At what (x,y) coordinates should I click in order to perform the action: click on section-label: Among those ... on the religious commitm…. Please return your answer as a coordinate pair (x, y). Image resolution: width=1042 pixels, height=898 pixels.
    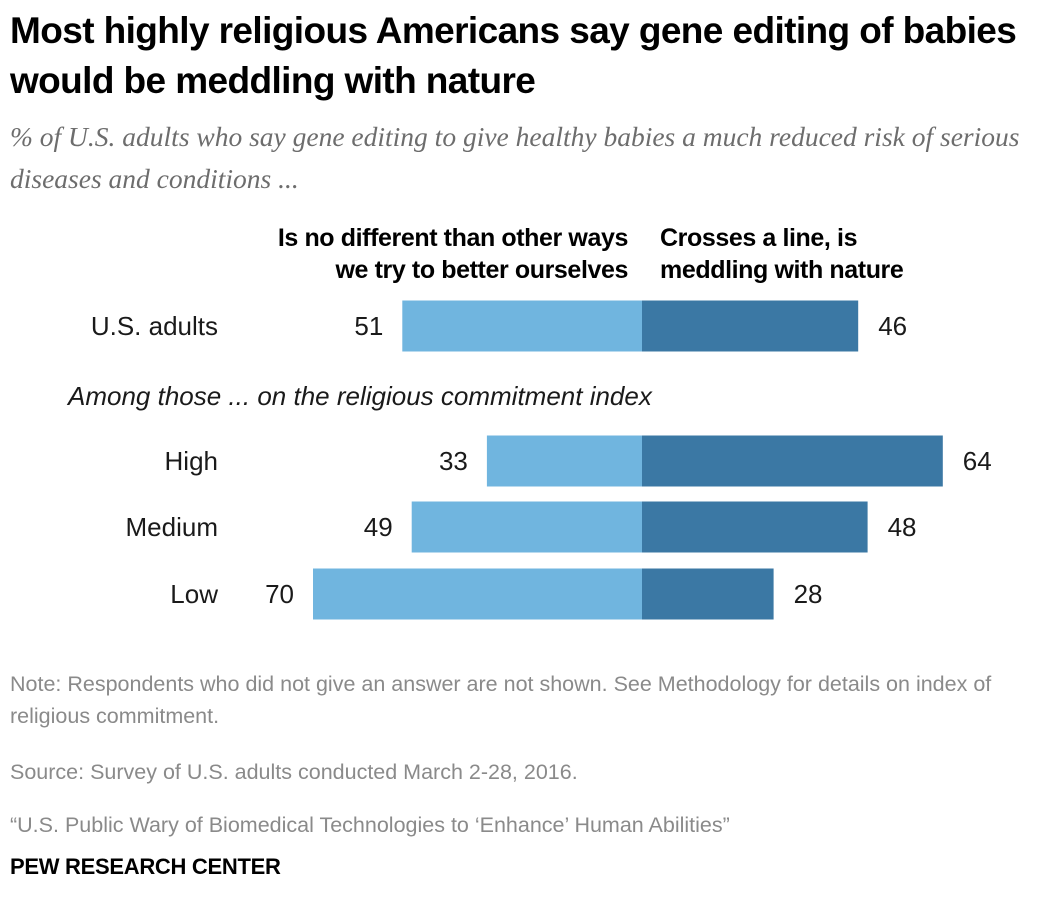
    Looking at the image, I should click on (359, 396).